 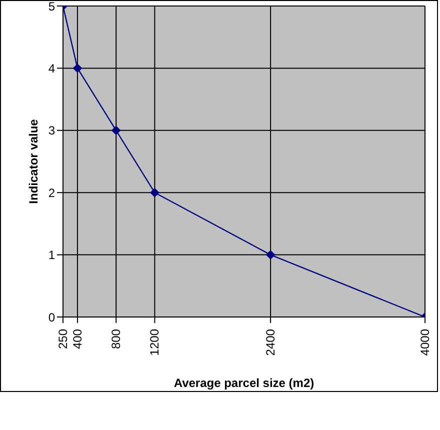 I want to click on y-axis-title: Indicator value, so click(x=33, y=161).